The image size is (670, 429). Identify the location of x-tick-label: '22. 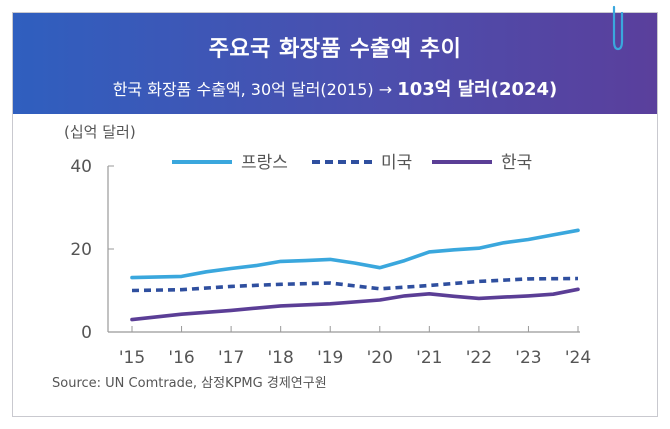
(479, 358).